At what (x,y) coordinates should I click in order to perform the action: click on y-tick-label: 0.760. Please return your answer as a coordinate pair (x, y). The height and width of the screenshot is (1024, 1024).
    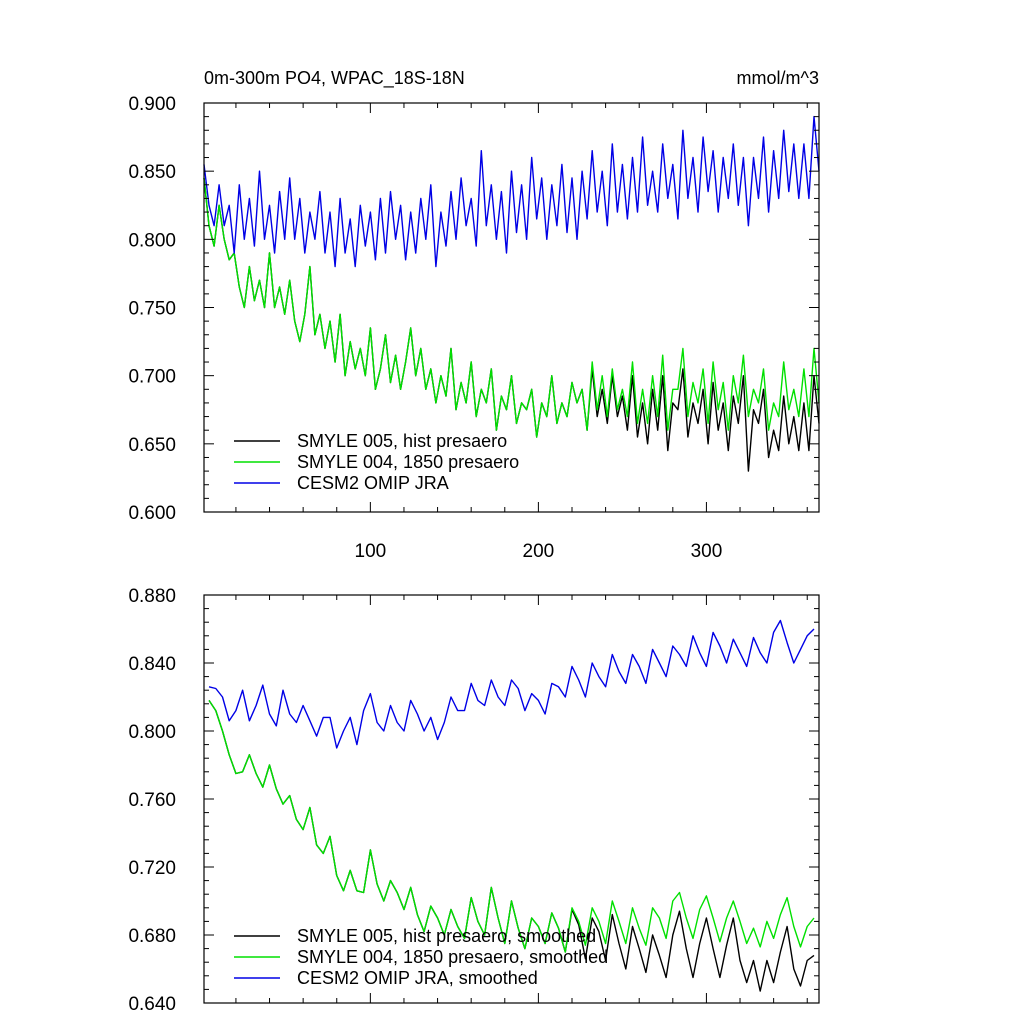
    Looking at the image, I should click on (152, 800).